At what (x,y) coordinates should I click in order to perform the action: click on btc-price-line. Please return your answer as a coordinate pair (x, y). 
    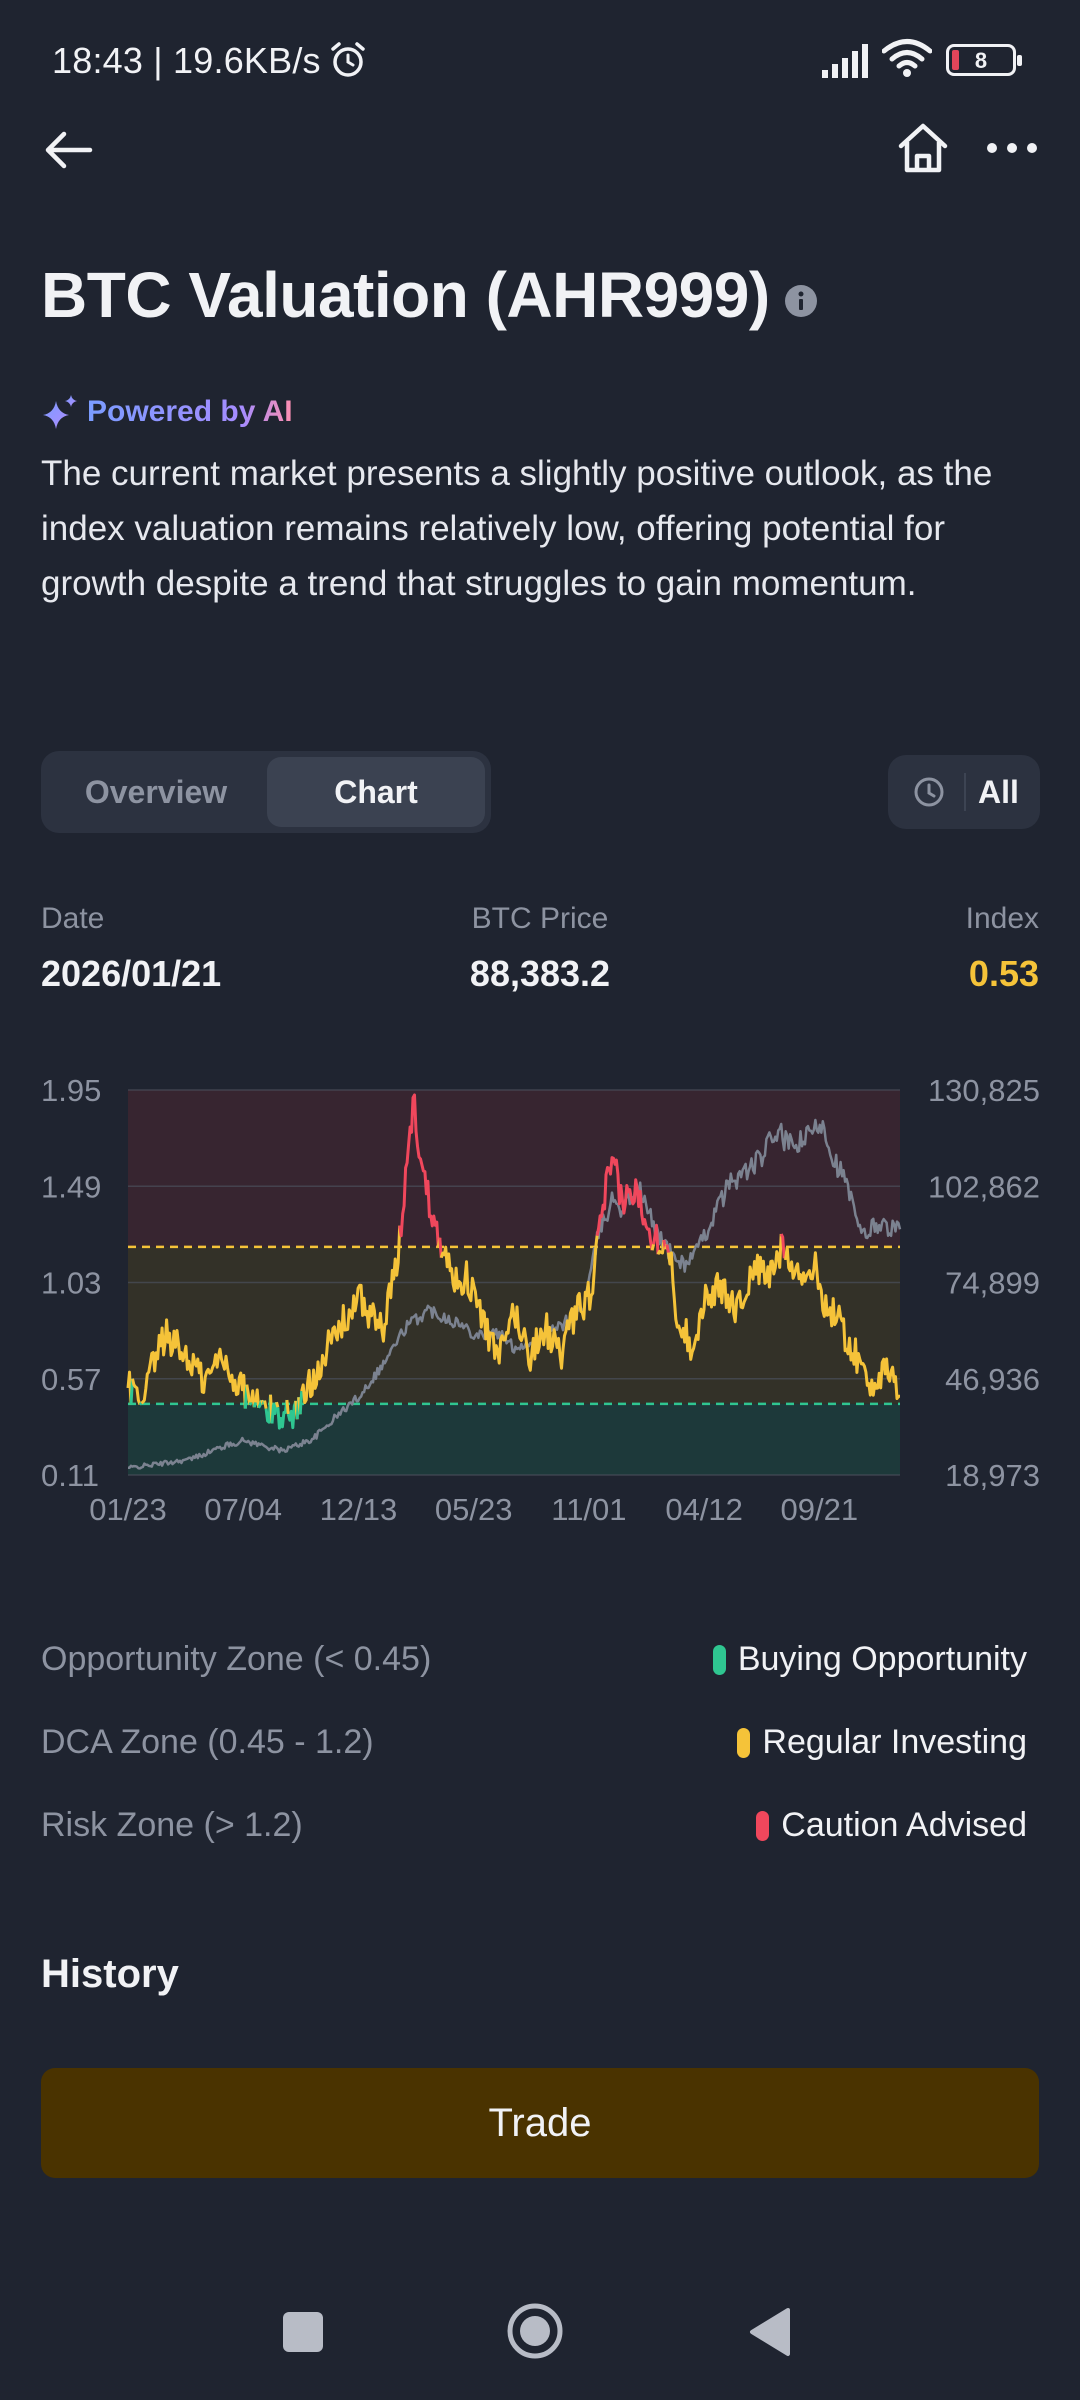
    Looking at the image, I should click on (515, 1294).